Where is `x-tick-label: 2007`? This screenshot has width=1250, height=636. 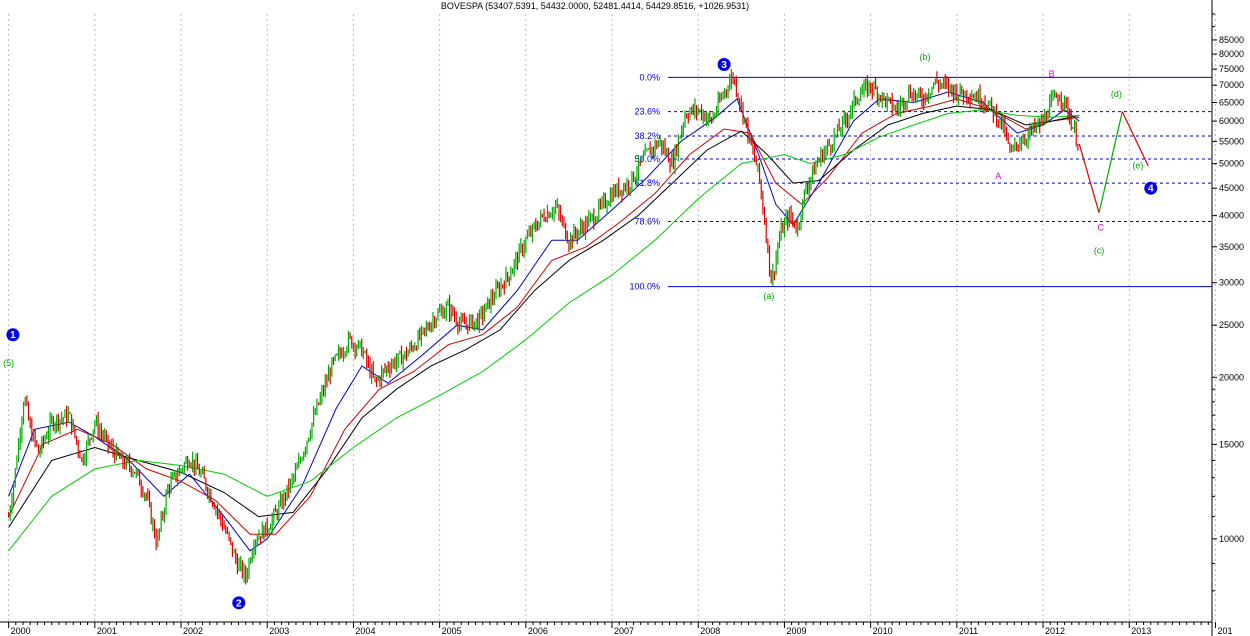 x-tick-label: 2007 is located at coordinates (624, 631).